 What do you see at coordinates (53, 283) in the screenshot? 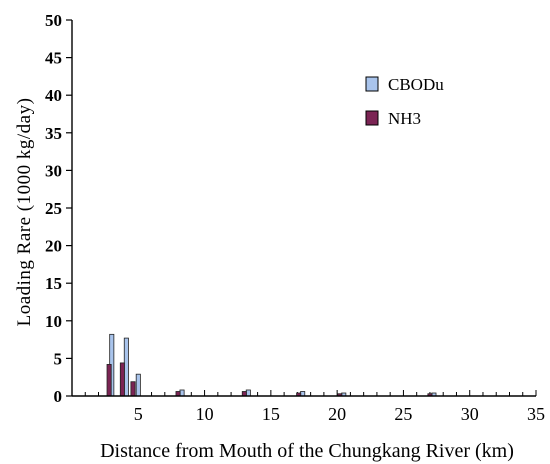
I see `y-tick-label: 15` at bounding box center [53, 283].